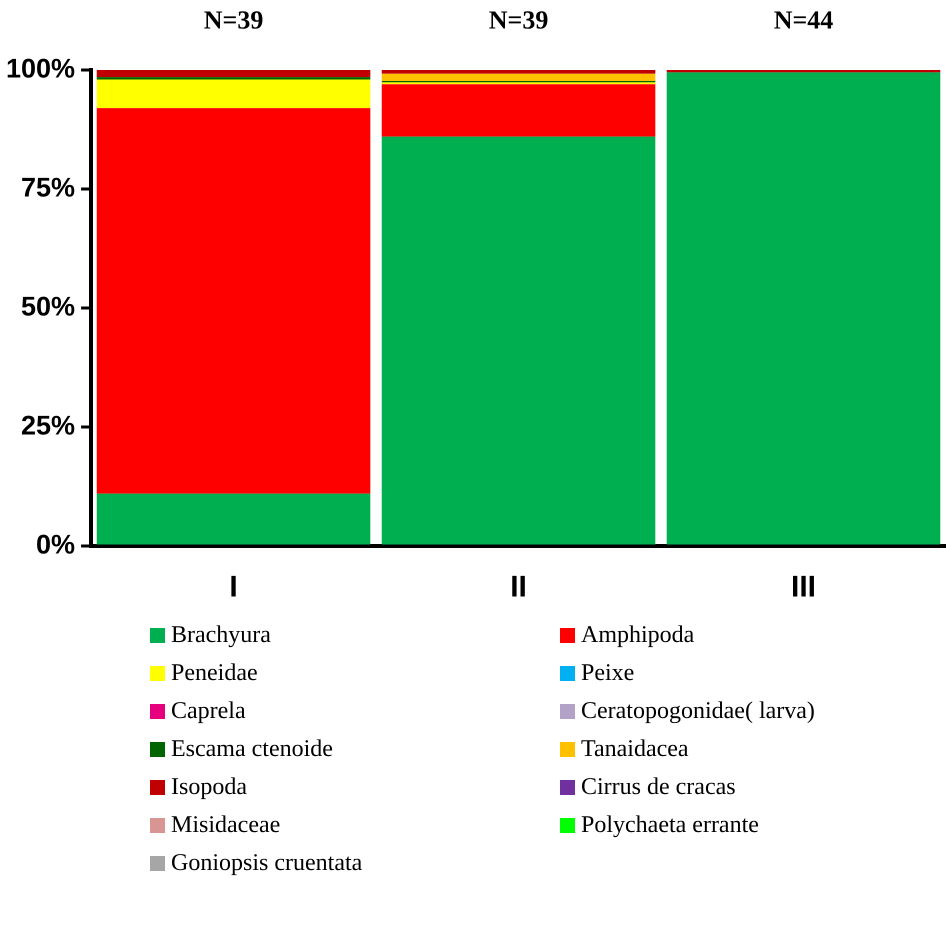 The image size is (946, 937). What do you see at coordinates (48, 187) in the screenshot?
I see `y-tick-label: 75%` at bounding box center [48, 187].